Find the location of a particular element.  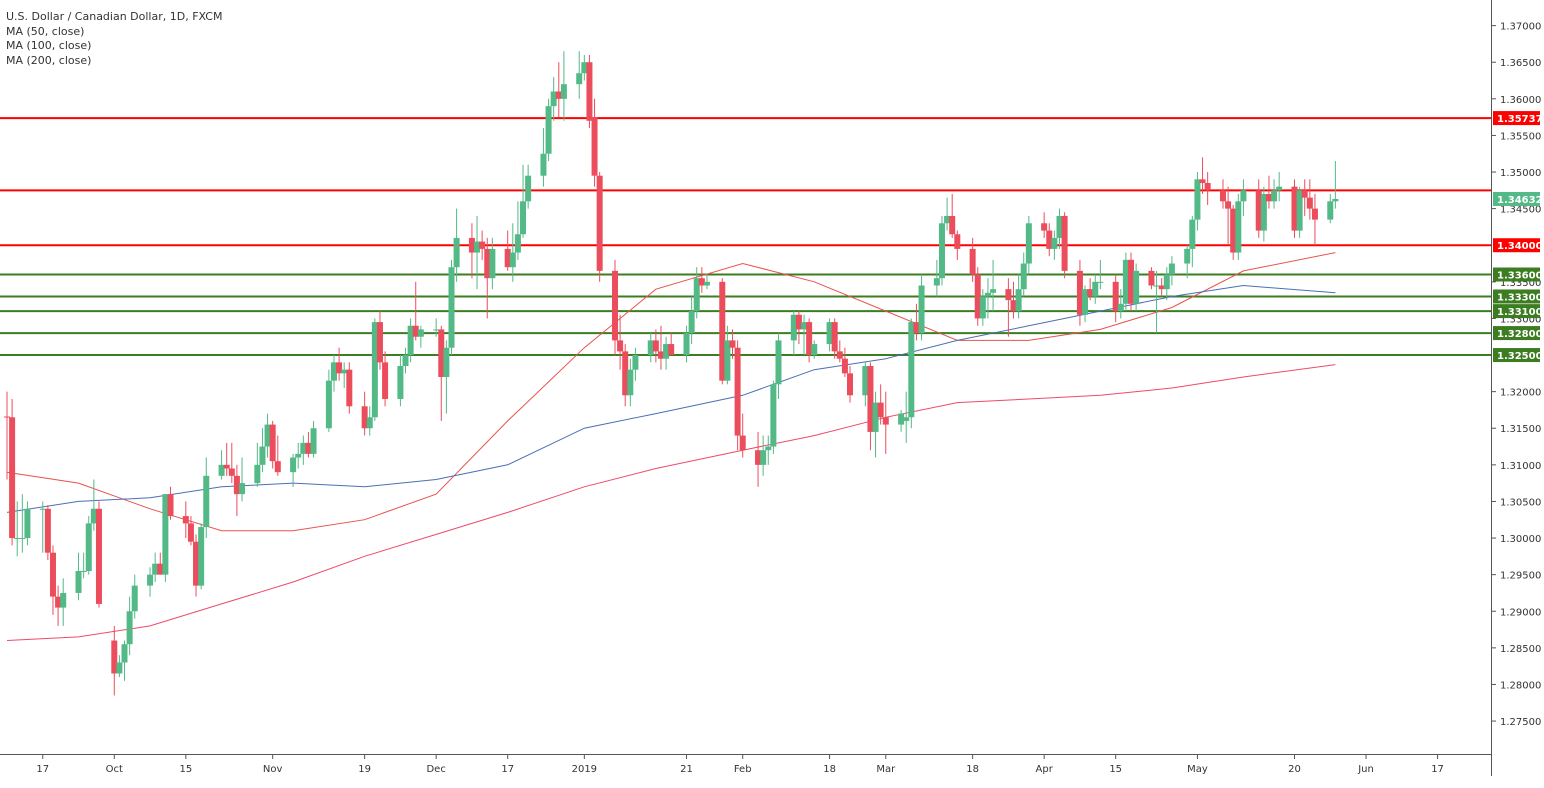

y-tick-label-12: 1.30000 is located at coordinates (1520, 539).